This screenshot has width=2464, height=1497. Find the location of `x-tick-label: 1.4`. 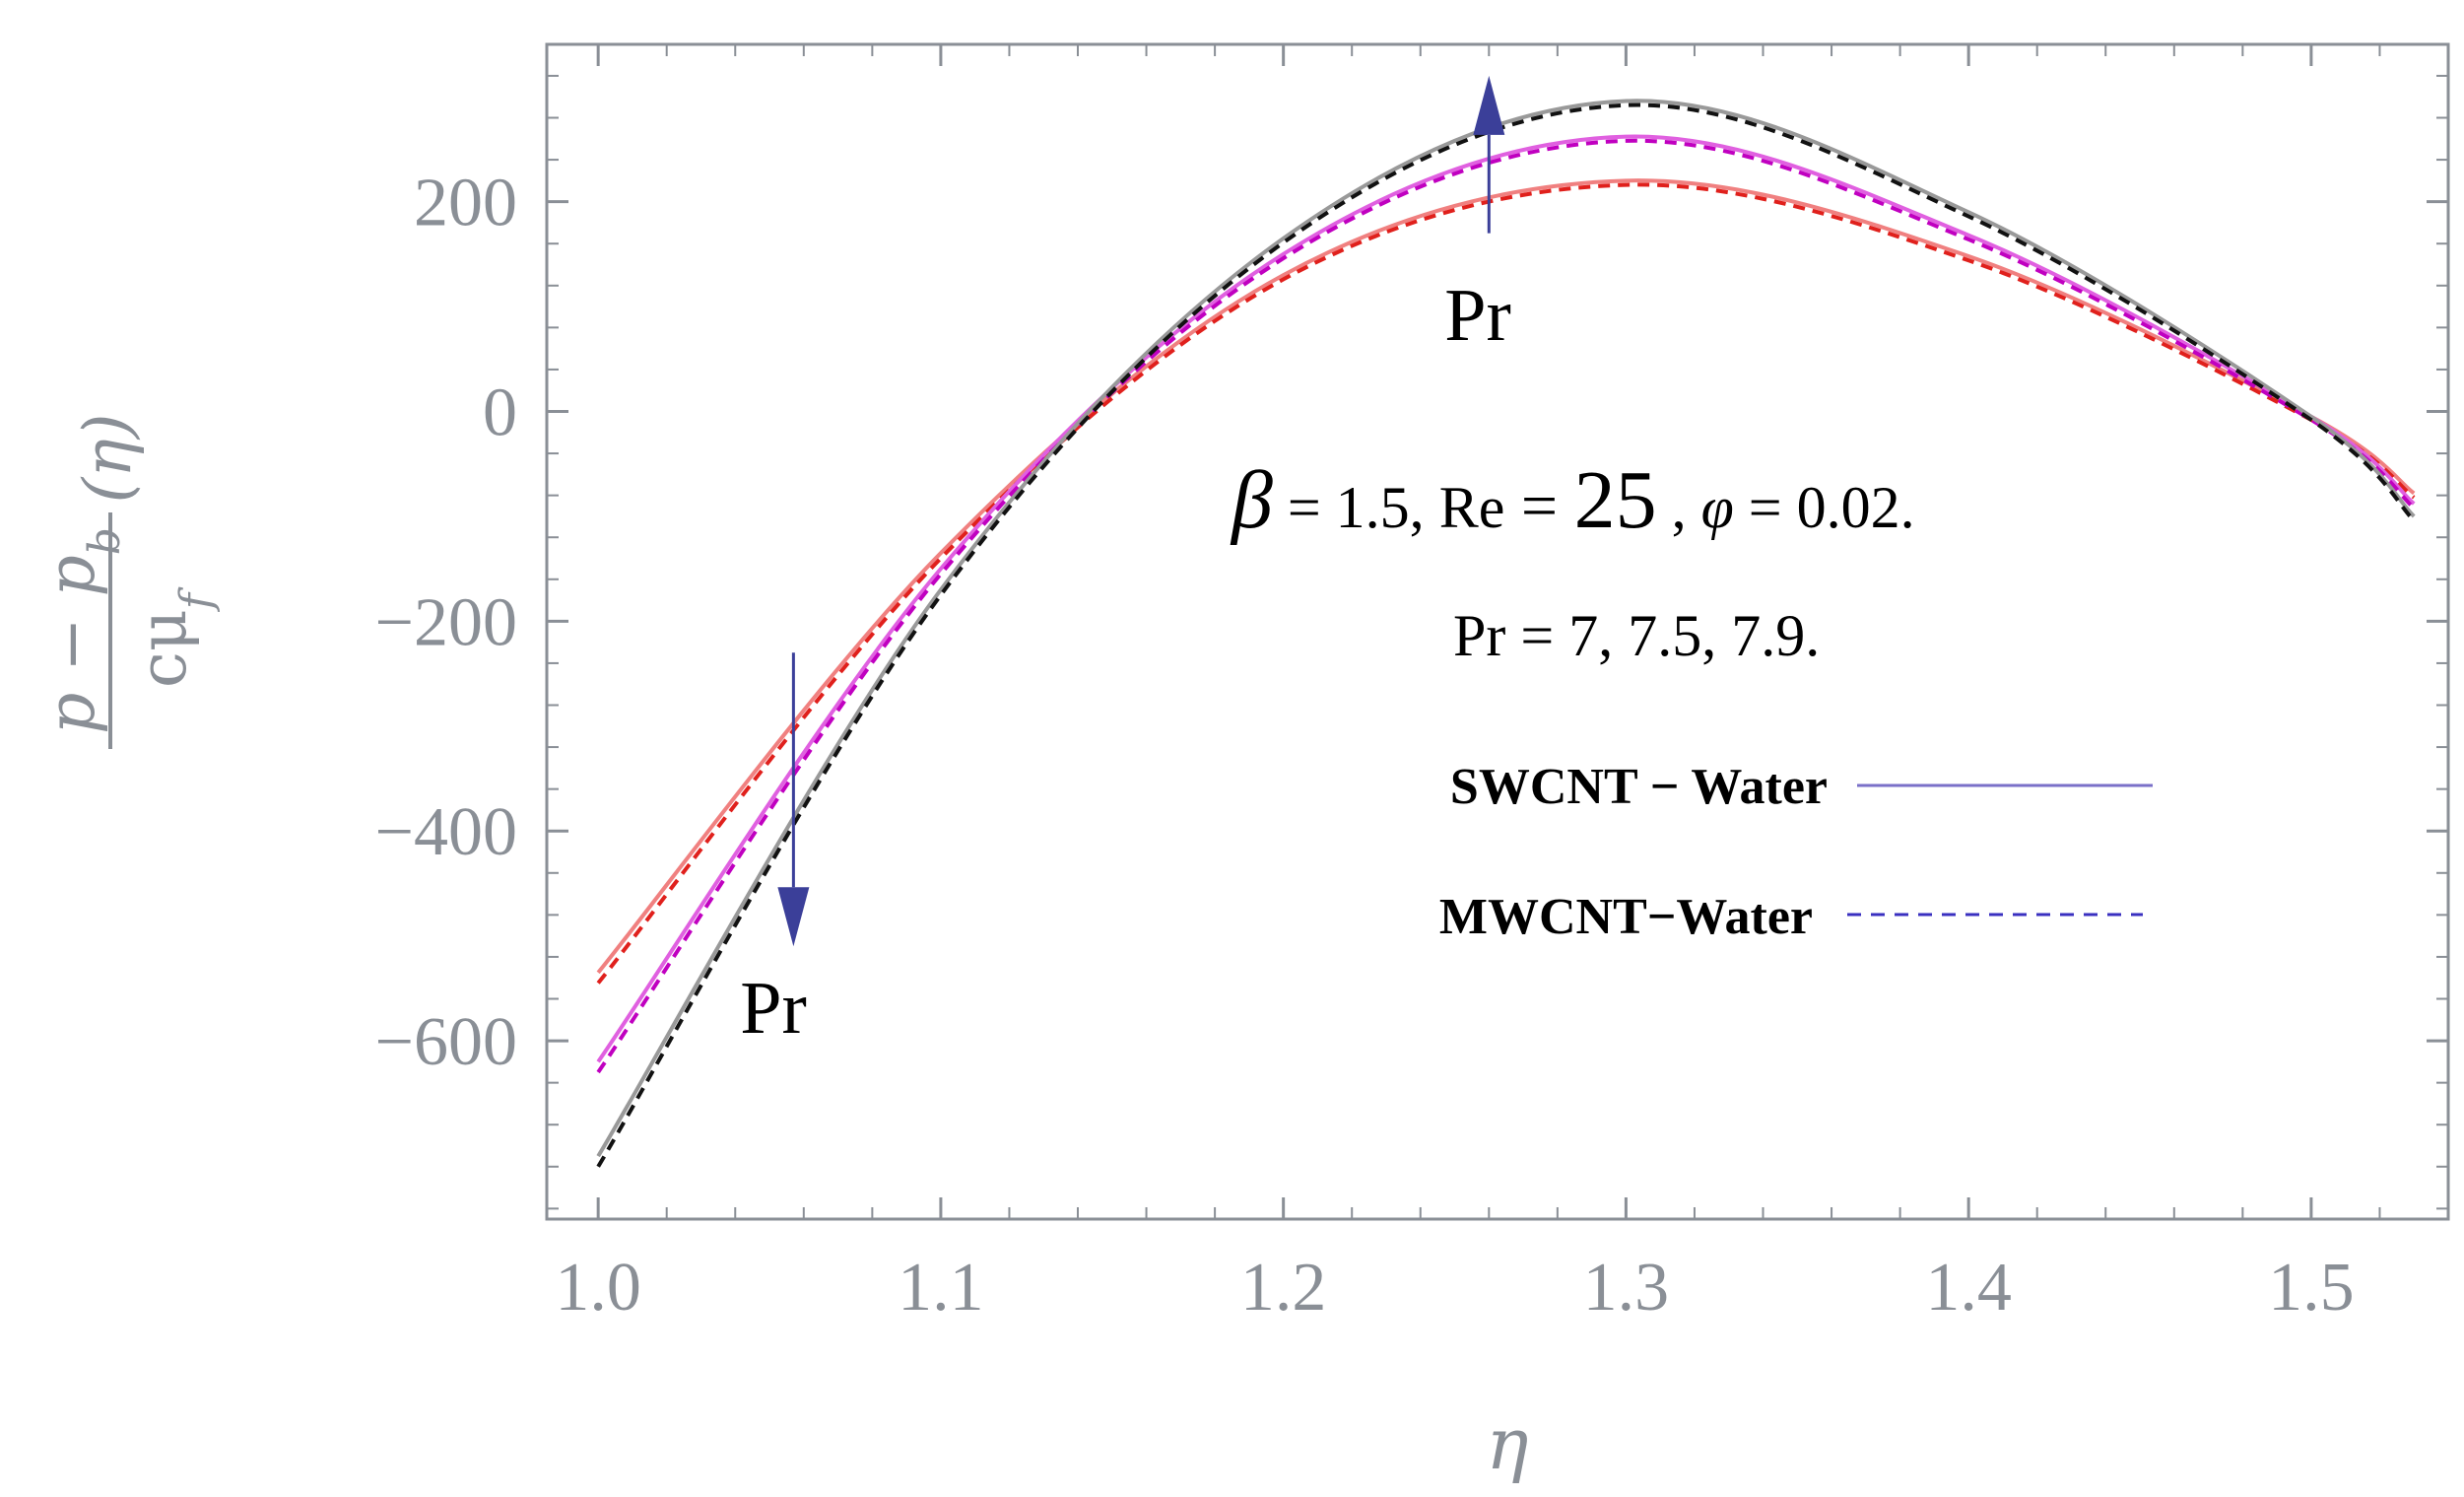

x-tick-label: 1.4 is located at coordinates (1969, 1288).